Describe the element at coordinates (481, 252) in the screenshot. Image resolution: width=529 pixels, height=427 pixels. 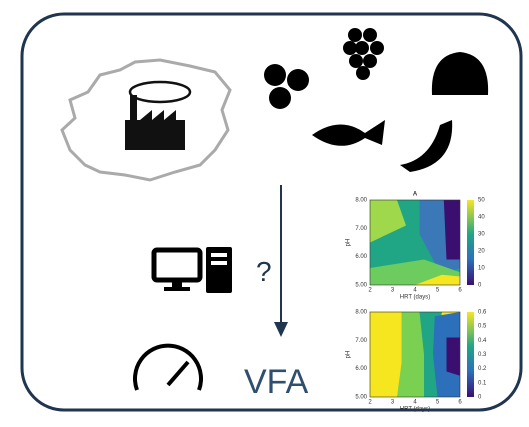
I see `colorbar-tick-label: 20` at that location.